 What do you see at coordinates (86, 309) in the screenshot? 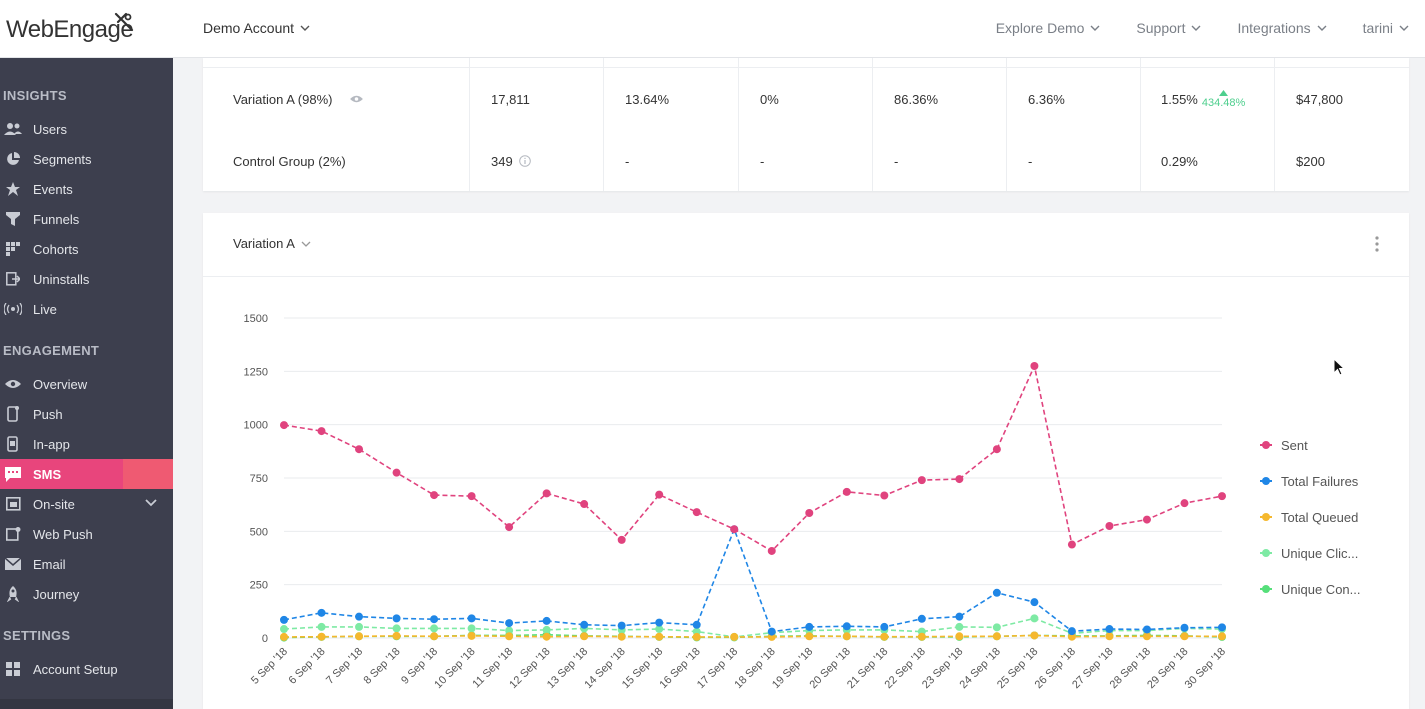
I see `sidebar-item-live: Live` at bounding box center [86, 309].